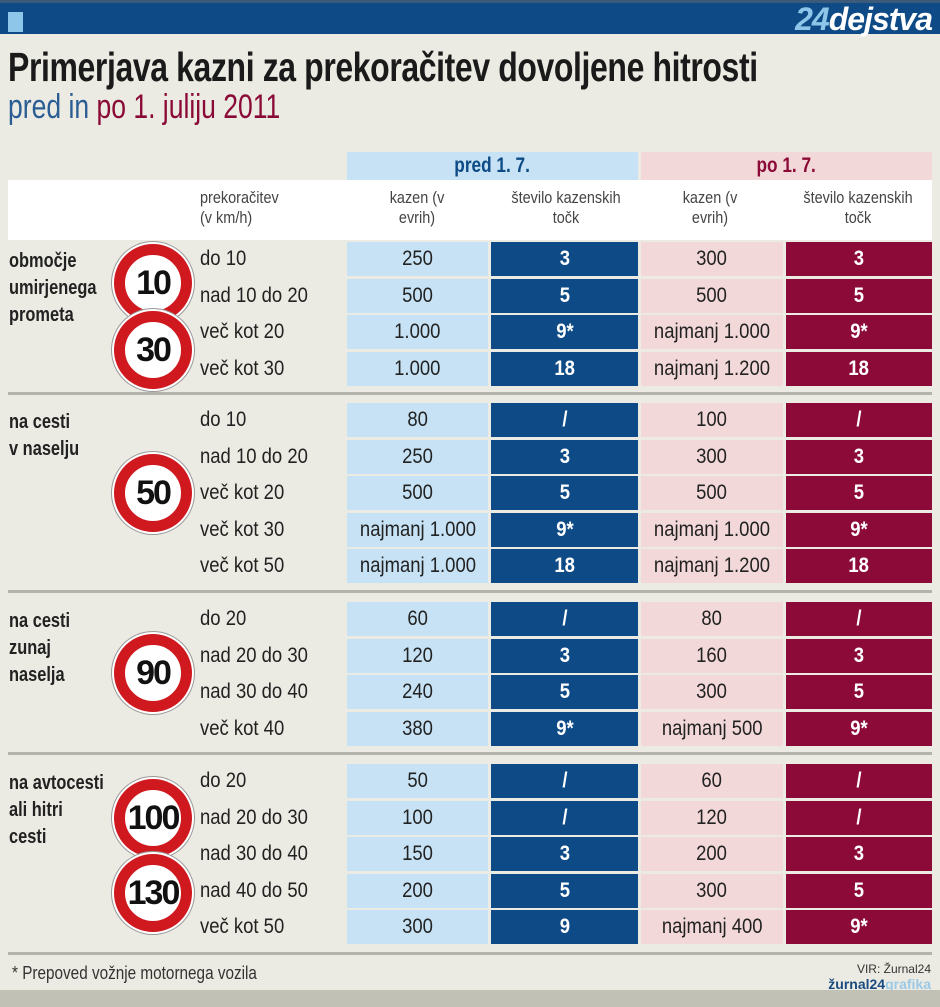 This screenshot has width=940, height=1007. What do you see at coordinates (564, 854) in the screenshot?
I see `cell-pb: 3` at bounding box center [564, 854].